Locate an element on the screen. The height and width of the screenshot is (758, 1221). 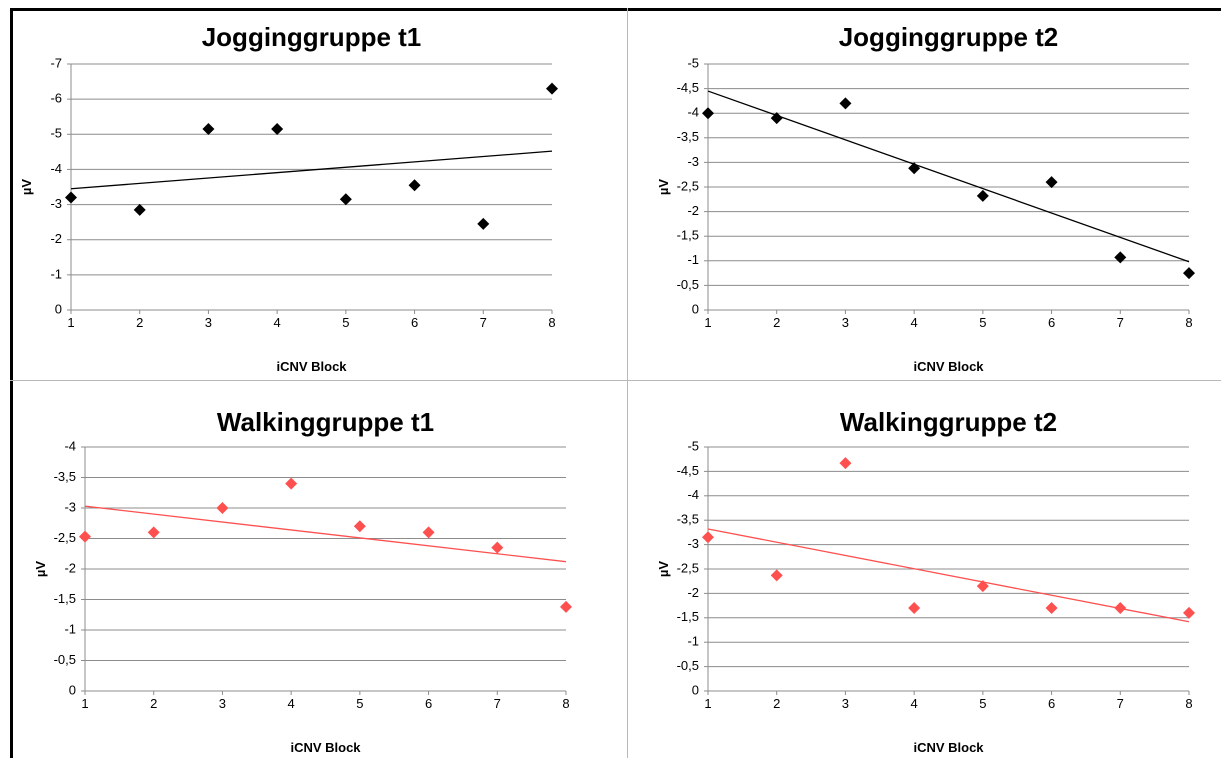
chart-title: Jogginggruppe t1 is located at coordinates (312, 37).